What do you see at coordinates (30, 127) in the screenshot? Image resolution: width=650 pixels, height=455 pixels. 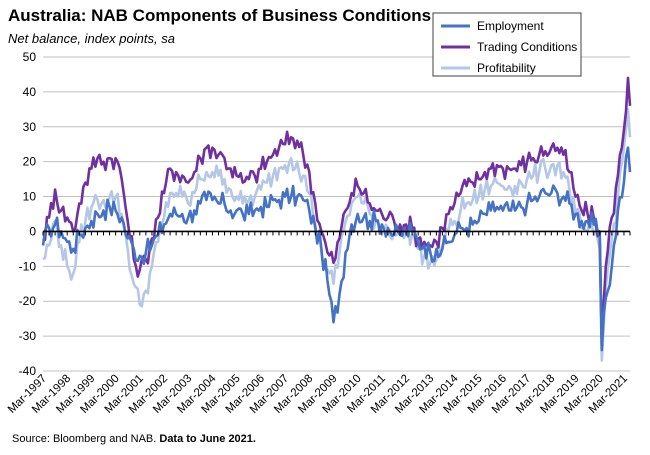 I see `y-tick-label: 30` at bounding box center [30, 127].